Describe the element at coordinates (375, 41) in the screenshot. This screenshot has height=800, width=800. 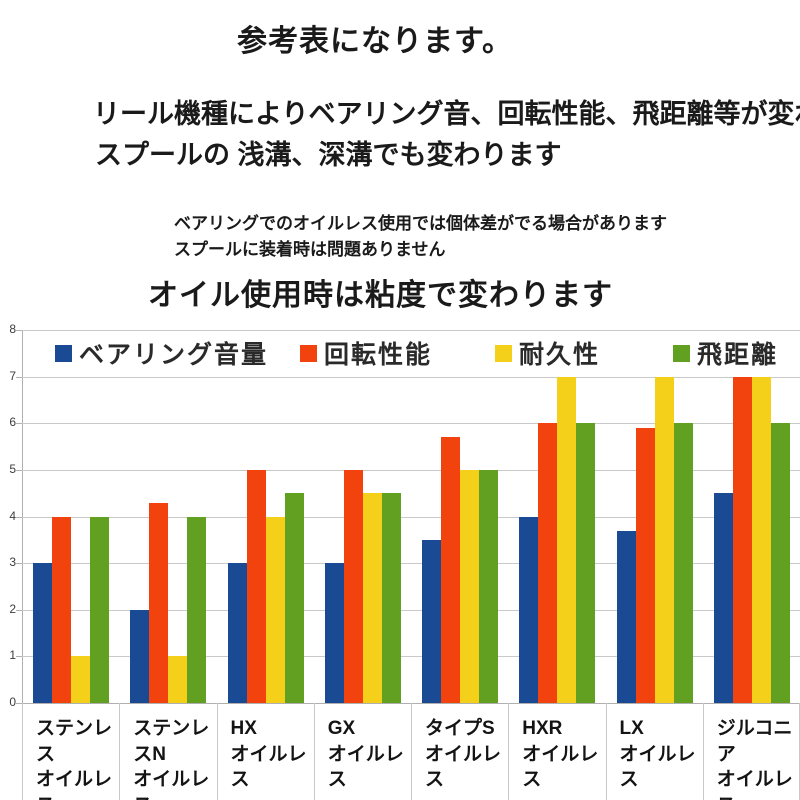
I see `page-title: 参考表になります。` at that location.